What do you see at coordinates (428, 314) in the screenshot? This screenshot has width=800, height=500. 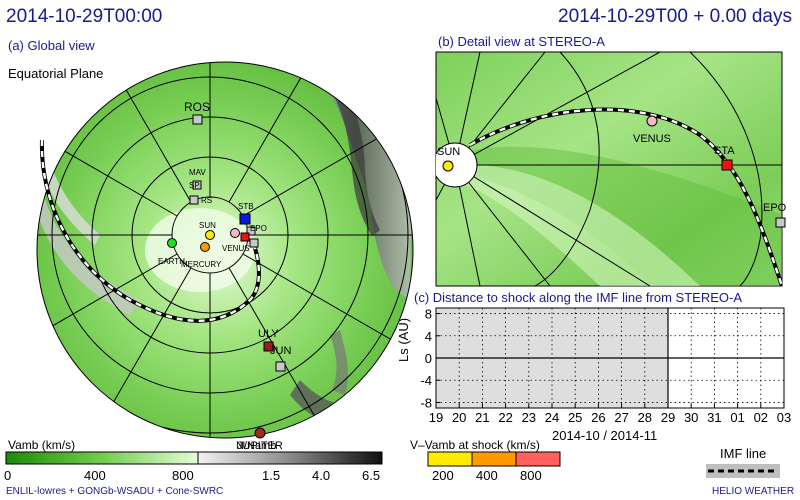 I see `chart-ytick-label-0: 8` at bounding box center [428, 314].